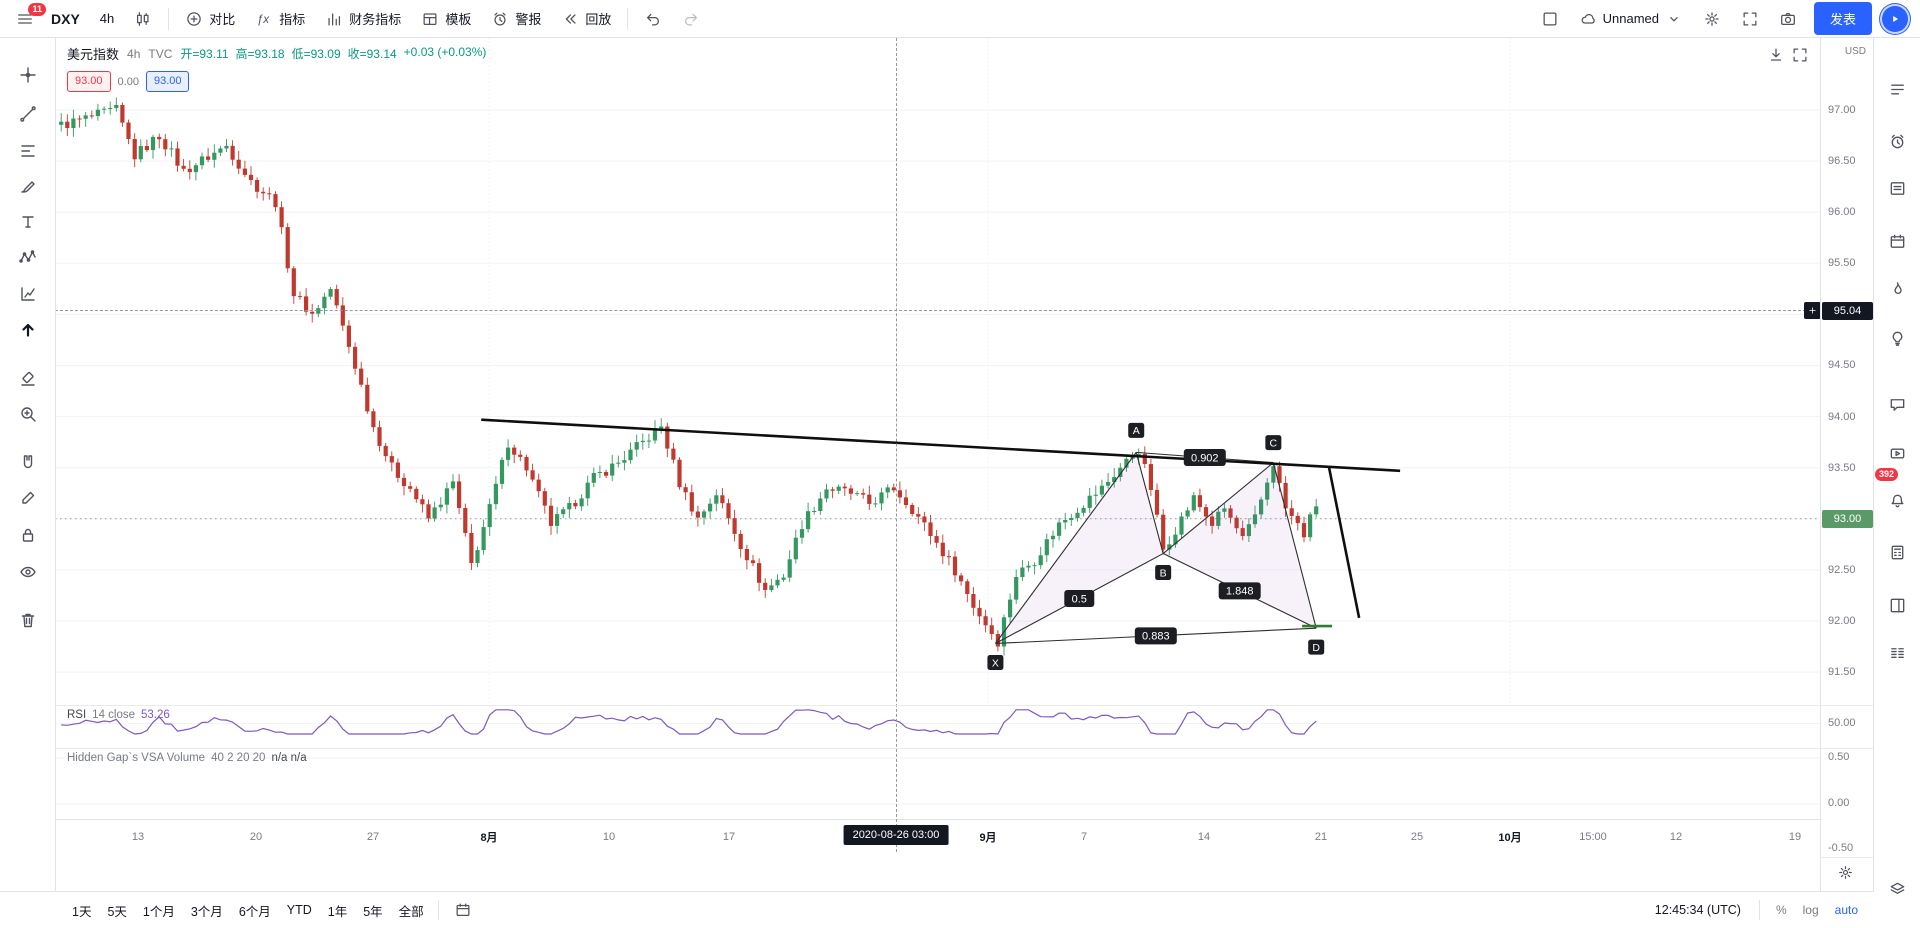 The image size is (1920, 928). I want to click on replay-label: 回放, so click(598, 19).